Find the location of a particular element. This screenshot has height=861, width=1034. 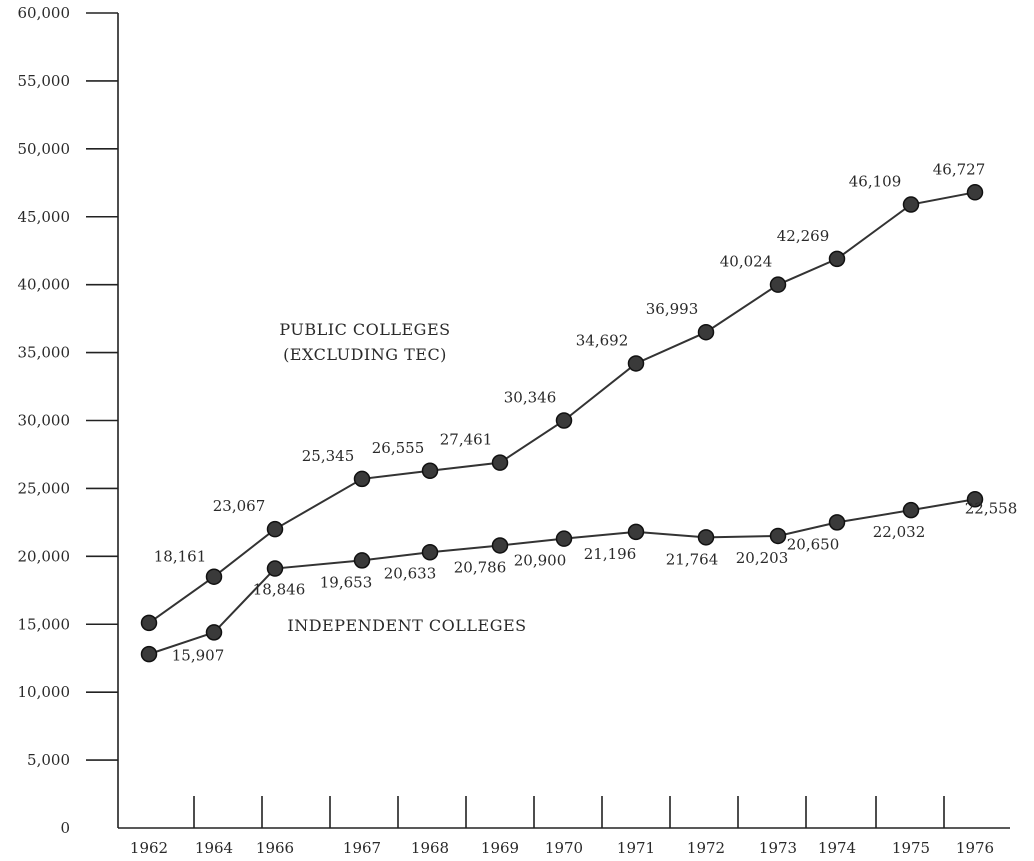

y-tick-label: 25,000 is located at coordinates (44, 488).